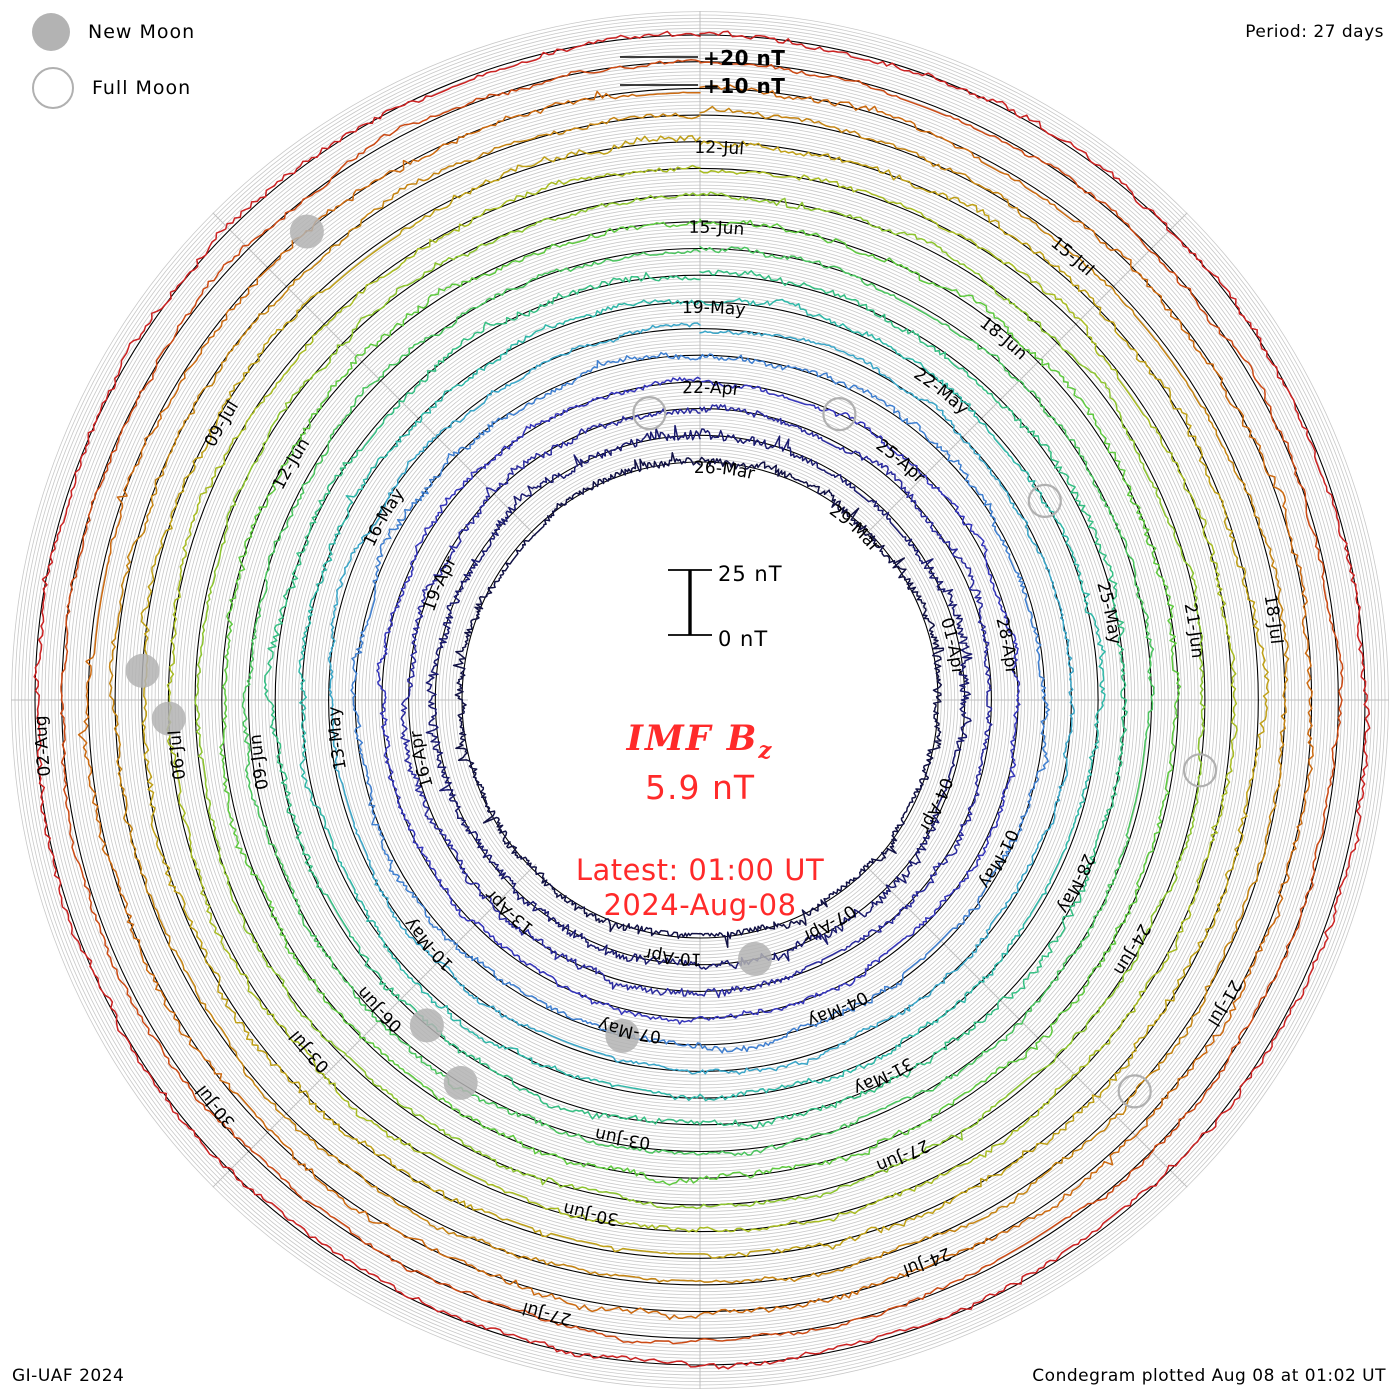  I want to click on moon-phase-legend: New Moon Full Moon, so click(106, 60).